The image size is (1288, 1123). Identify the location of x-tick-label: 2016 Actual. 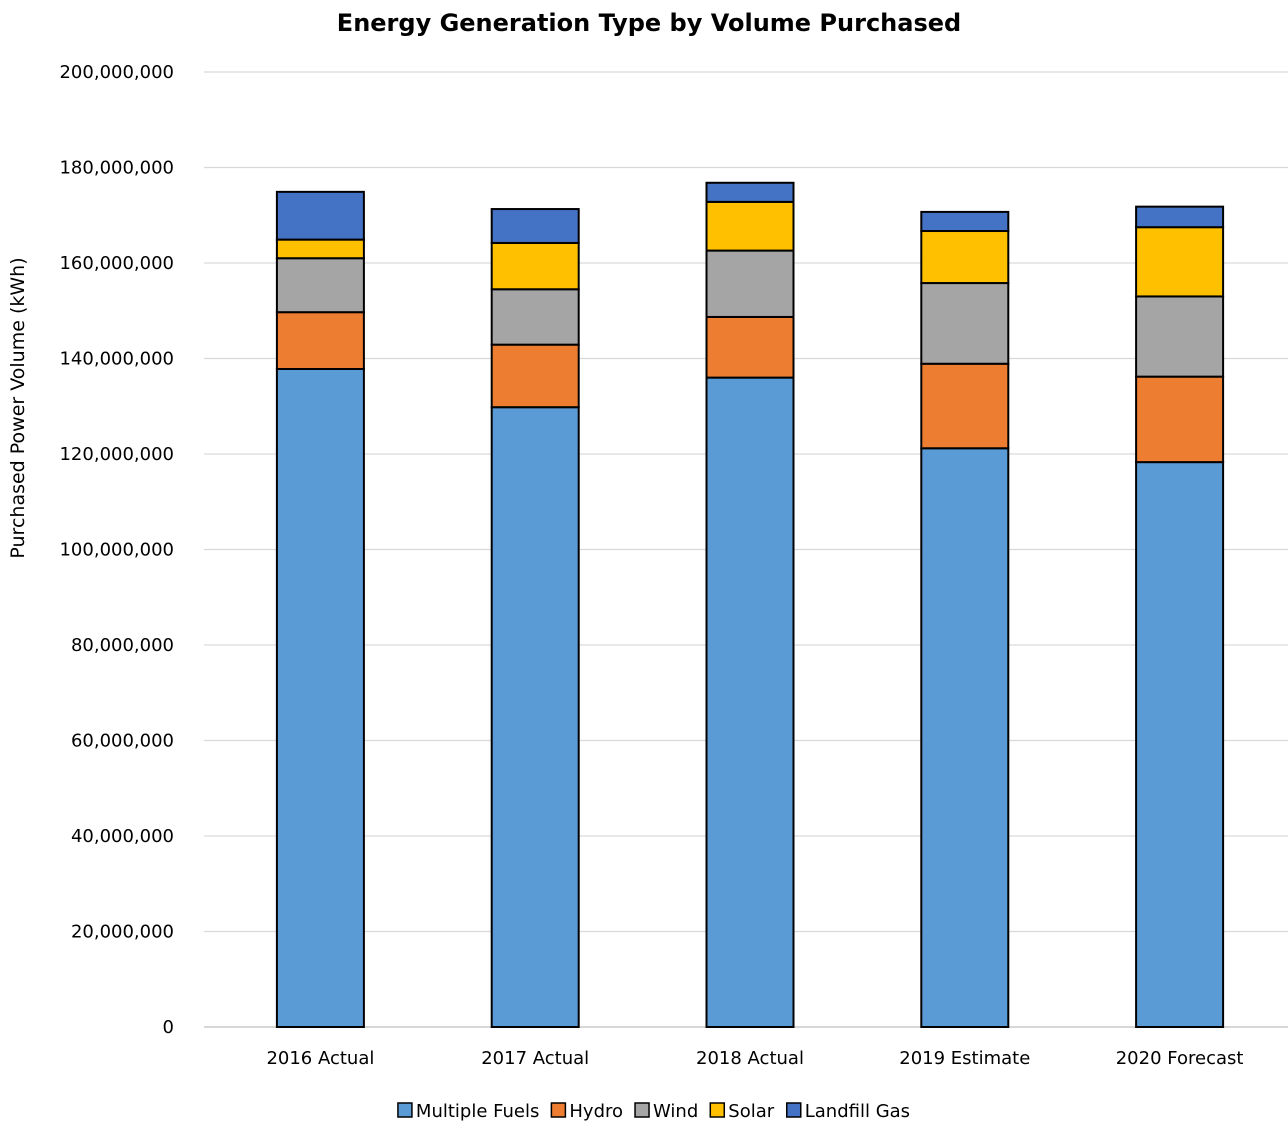
(320, 1058).